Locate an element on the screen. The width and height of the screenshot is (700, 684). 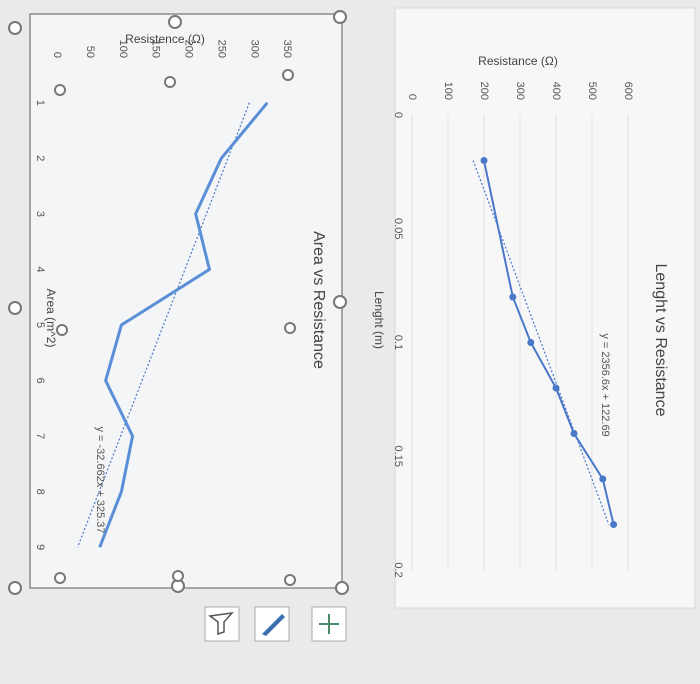
x-tick-label: 6 is located at coordinates (40, 380).